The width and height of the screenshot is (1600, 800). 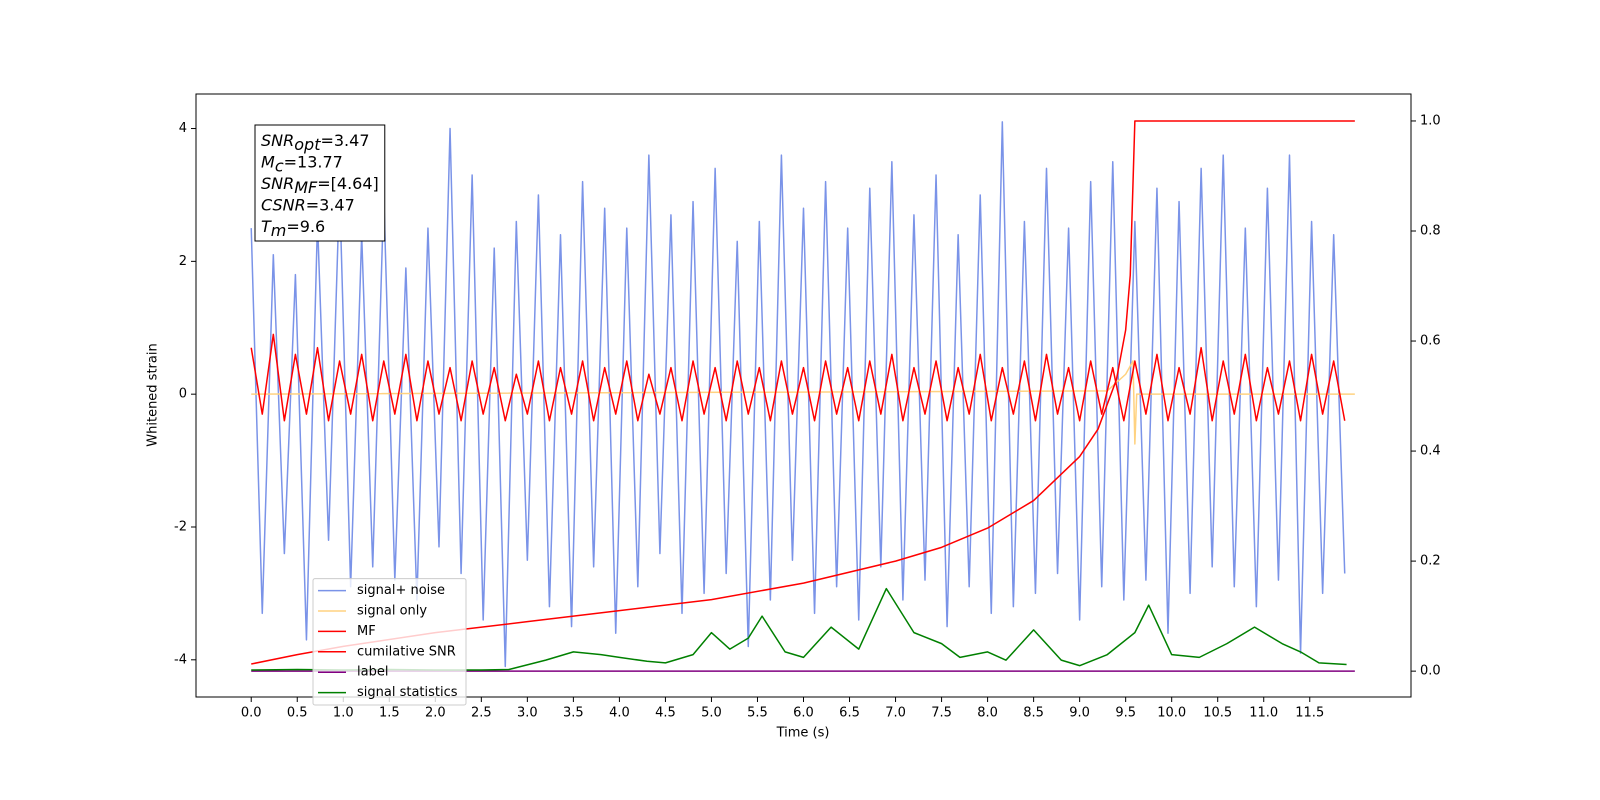 What do you see at coordinates (757, 713) in the screenshot?
I see `x-tick-label: 5.5` at bounding box center [757, 713].